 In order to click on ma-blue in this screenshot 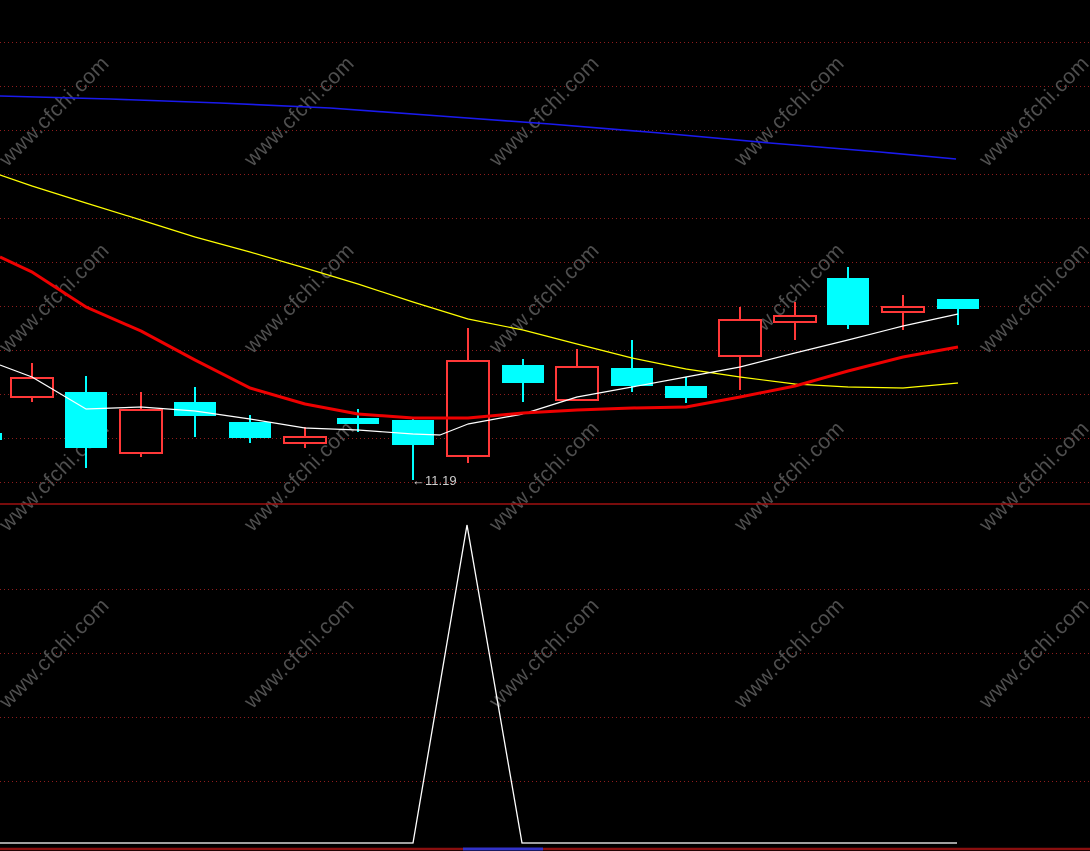, I will do `click(478, 127)`.